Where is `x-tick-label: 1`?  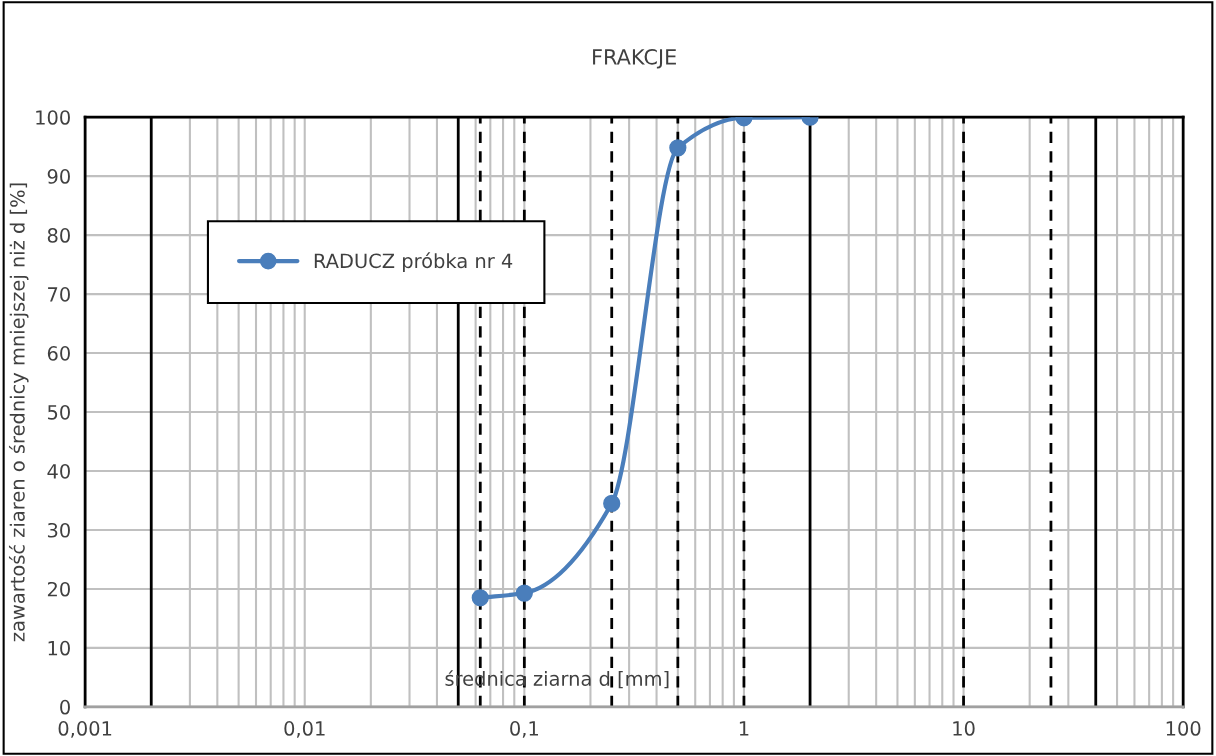
x-tick-label: 1 is located at coordinates (744, 728).